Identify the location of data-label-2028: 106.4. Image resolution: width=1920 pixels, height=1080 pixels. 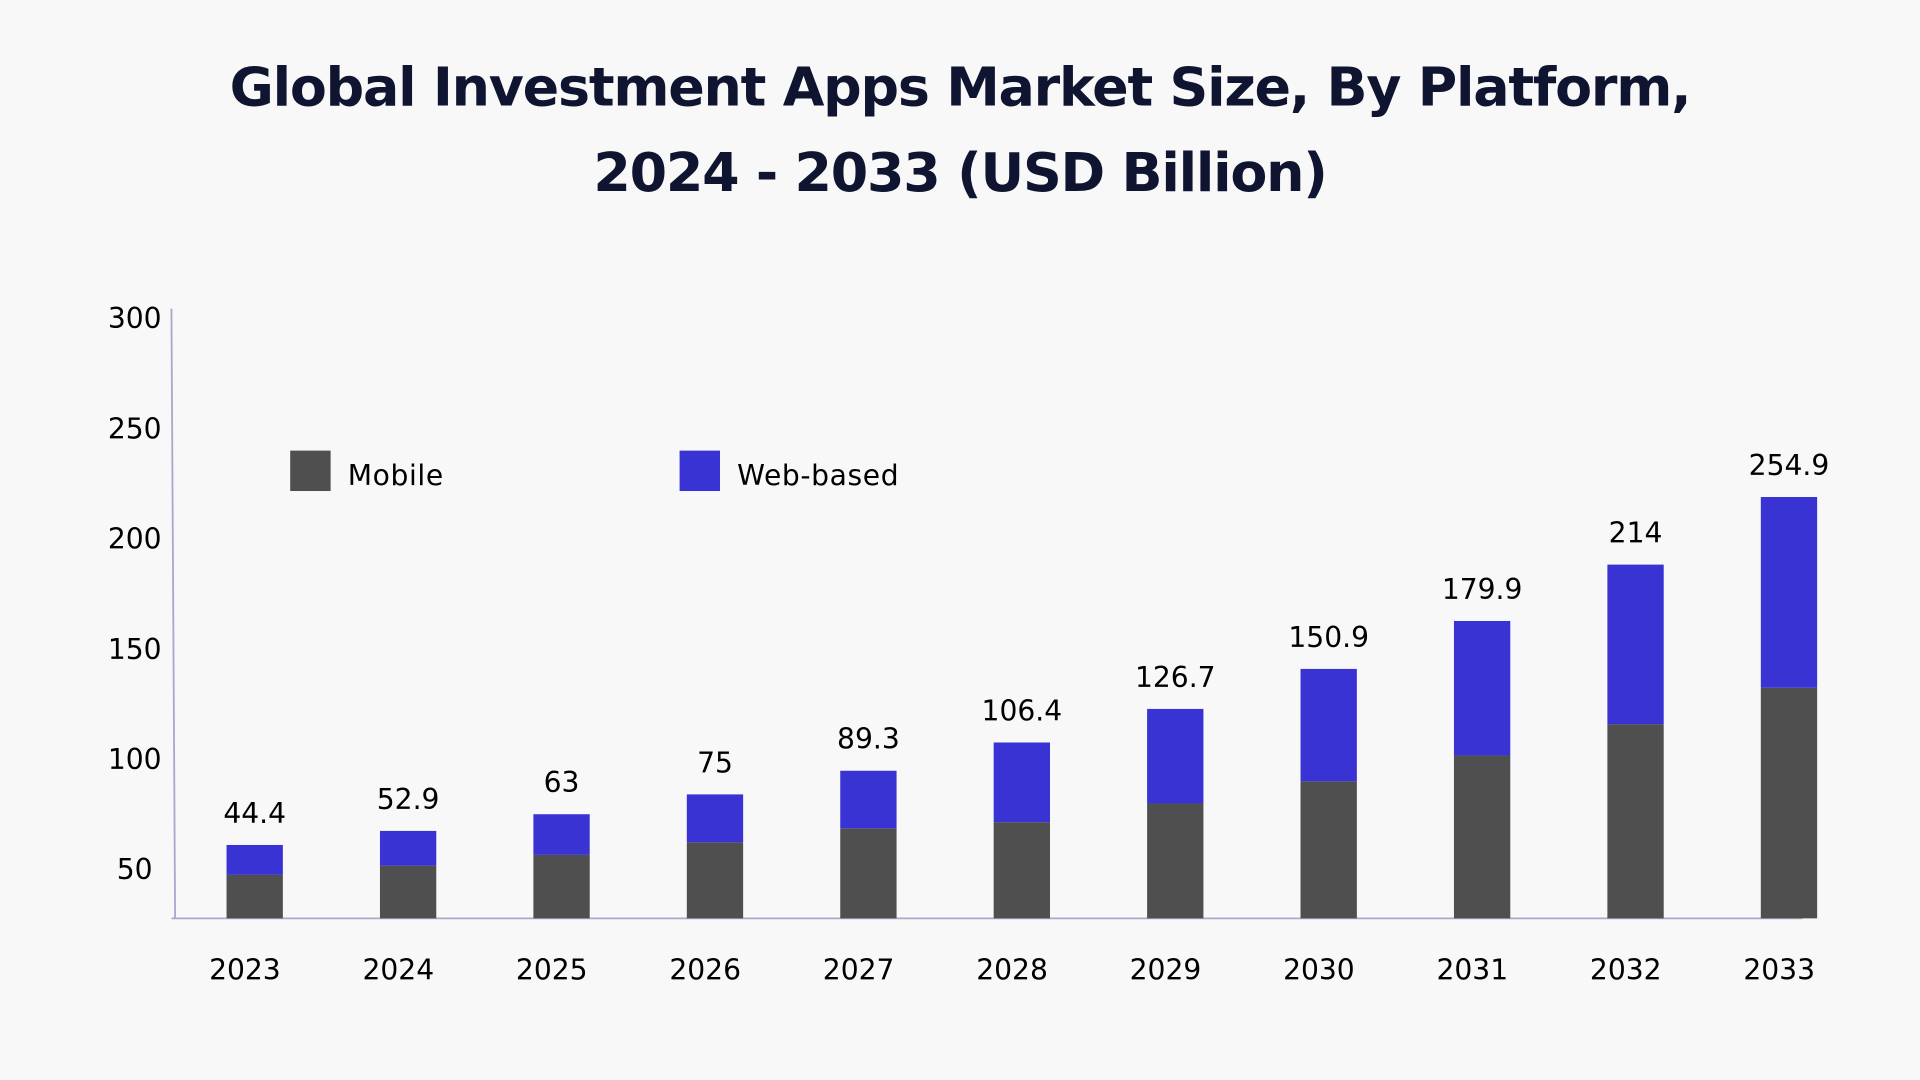
(1022, 710).